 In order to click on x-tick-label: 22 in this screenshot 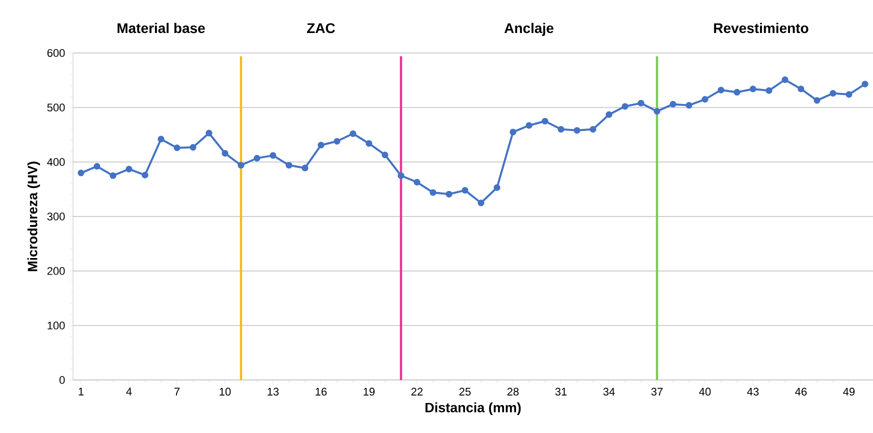, I will do `click(417, 392)`.